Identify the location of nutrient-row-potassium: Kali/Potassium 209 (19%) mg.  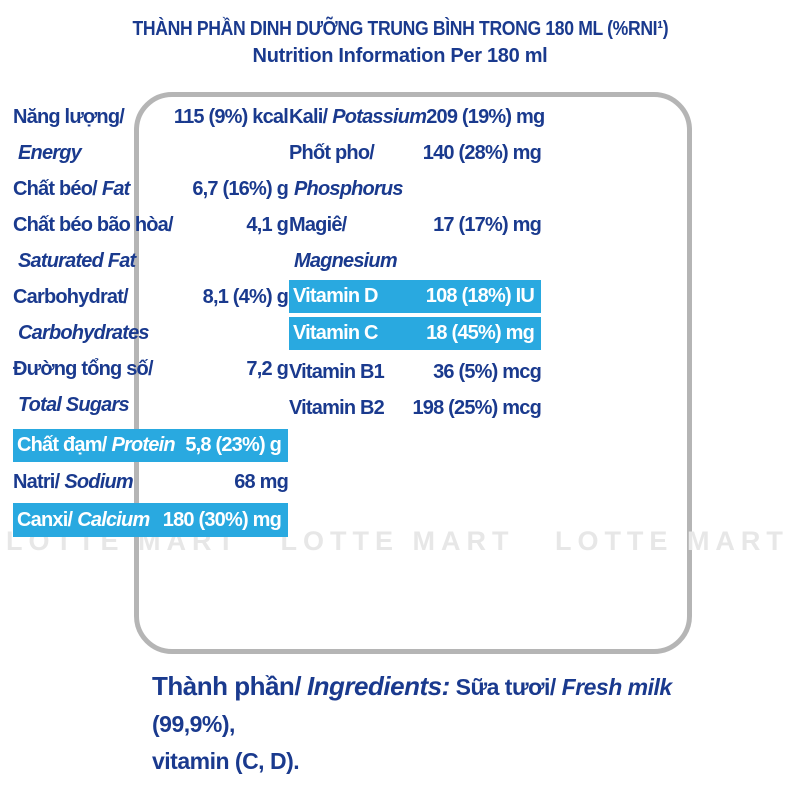
(417, 117).